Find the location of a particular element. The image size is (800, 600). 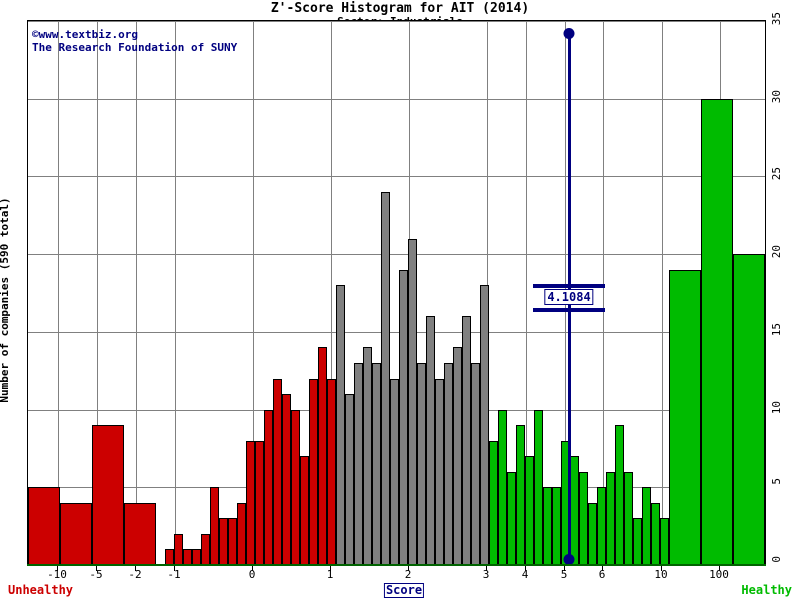

watermark-site: ©www.textbiz.org is located at coordinates (85, 34).